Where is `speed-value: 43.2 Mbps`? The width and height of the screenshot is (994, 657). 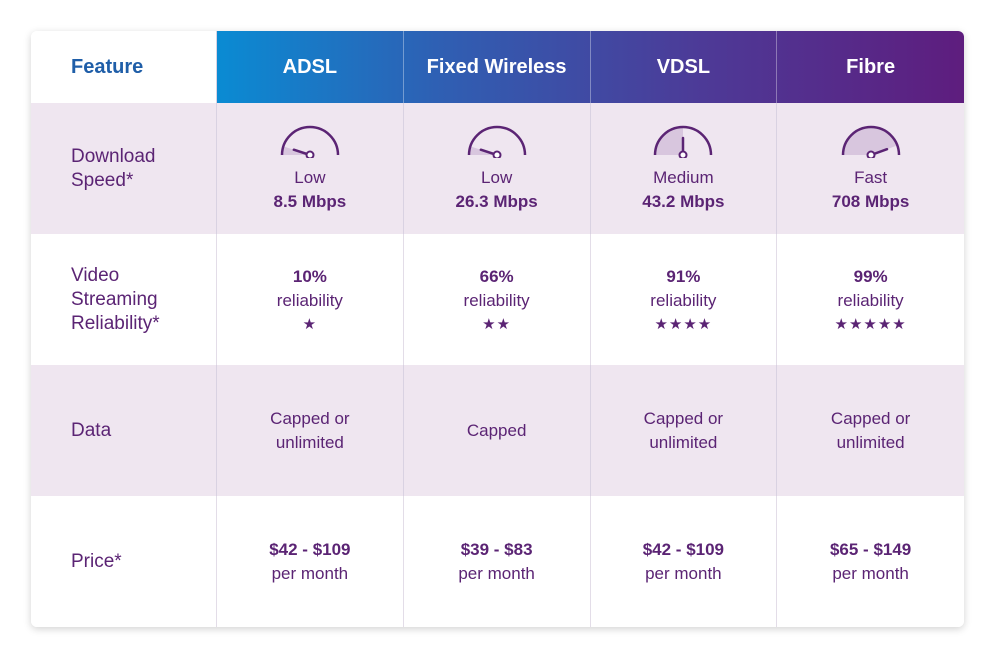 speed-value: 43.2 Mbps is located at coordinates (683, 201).